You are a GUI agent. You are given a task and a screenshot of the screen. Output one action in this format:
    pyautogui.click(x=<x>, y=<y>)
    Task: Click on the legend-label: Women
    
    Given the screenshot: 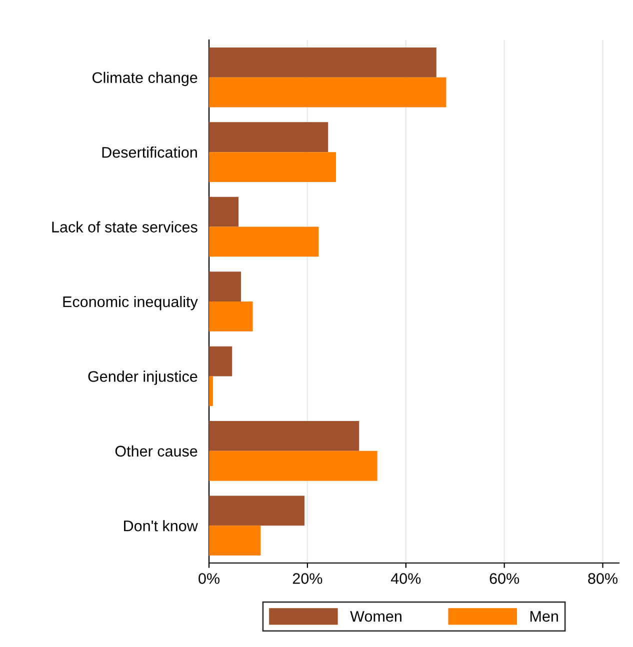 What is the action you would take?
    pyautogui.click(x=376, y=616)
    